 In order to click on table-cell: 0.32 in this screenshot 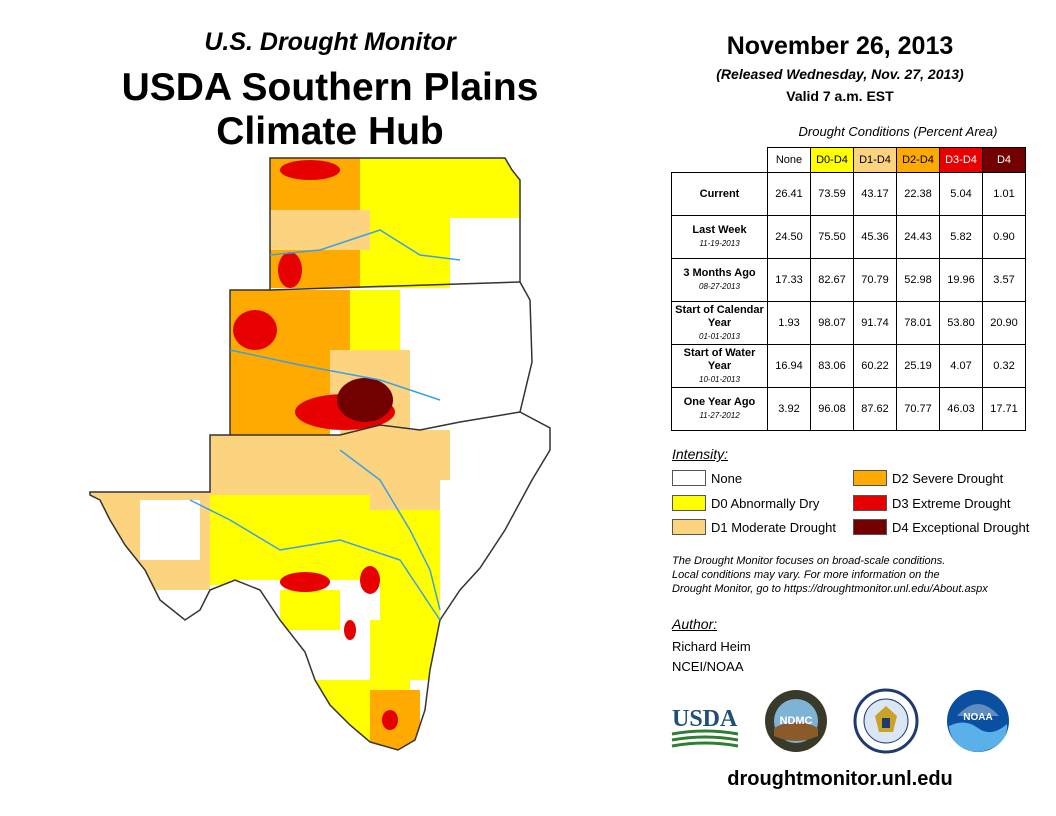, I will do `click(1004, 366)`.